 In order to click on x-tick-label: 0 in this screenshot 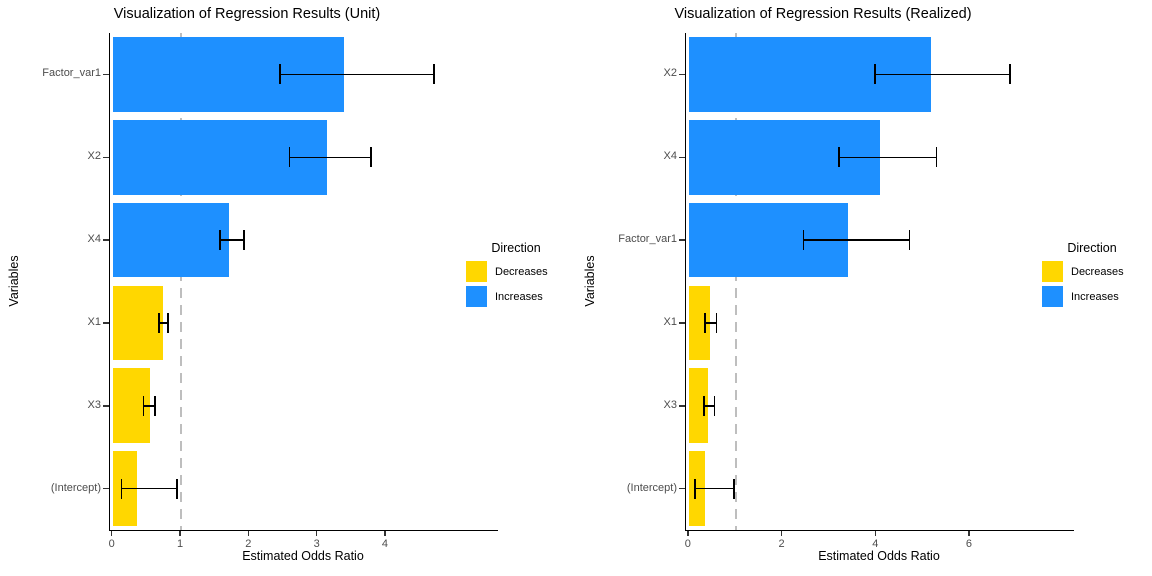, I will do `click(111, 544)`.